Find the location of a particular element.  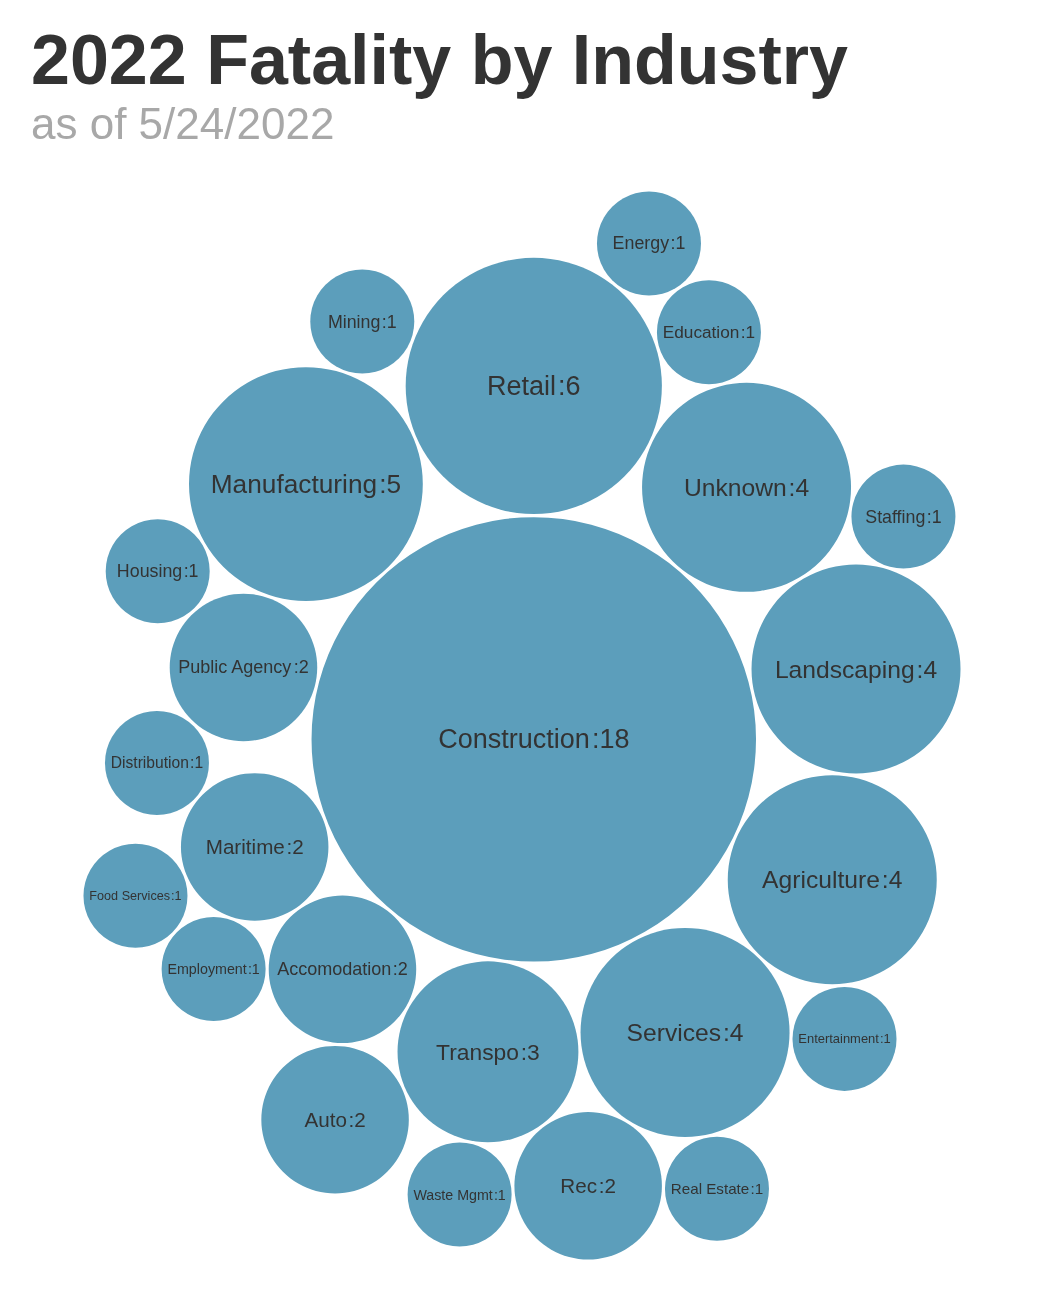

text: as of 5/24/2022 is located at coordinates (183, 123).